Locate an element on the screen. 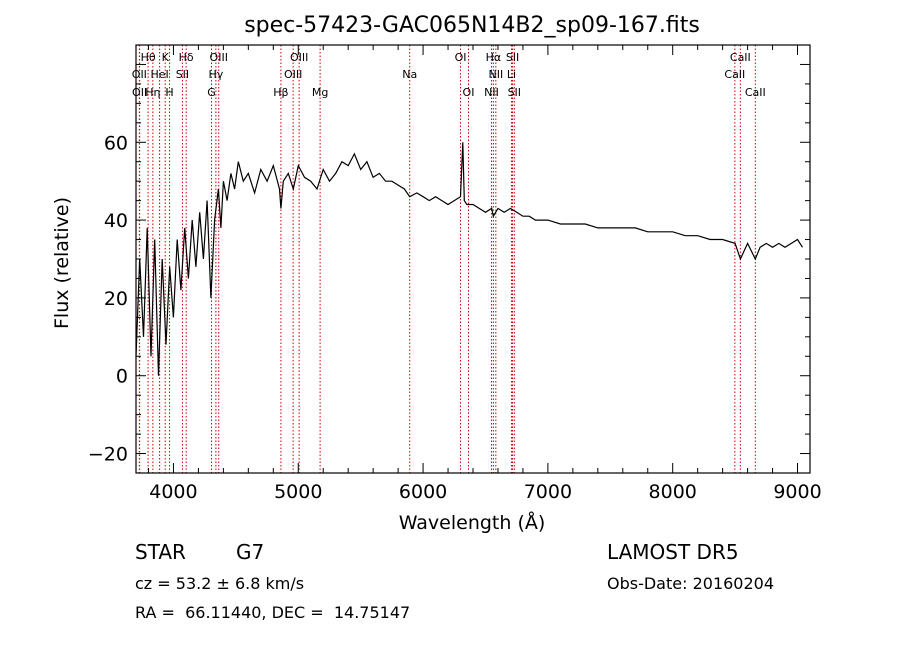 Image resolution: width=900 pixels, height=649 pixels. line-marker-label: G is located at coordinates (211, 92).